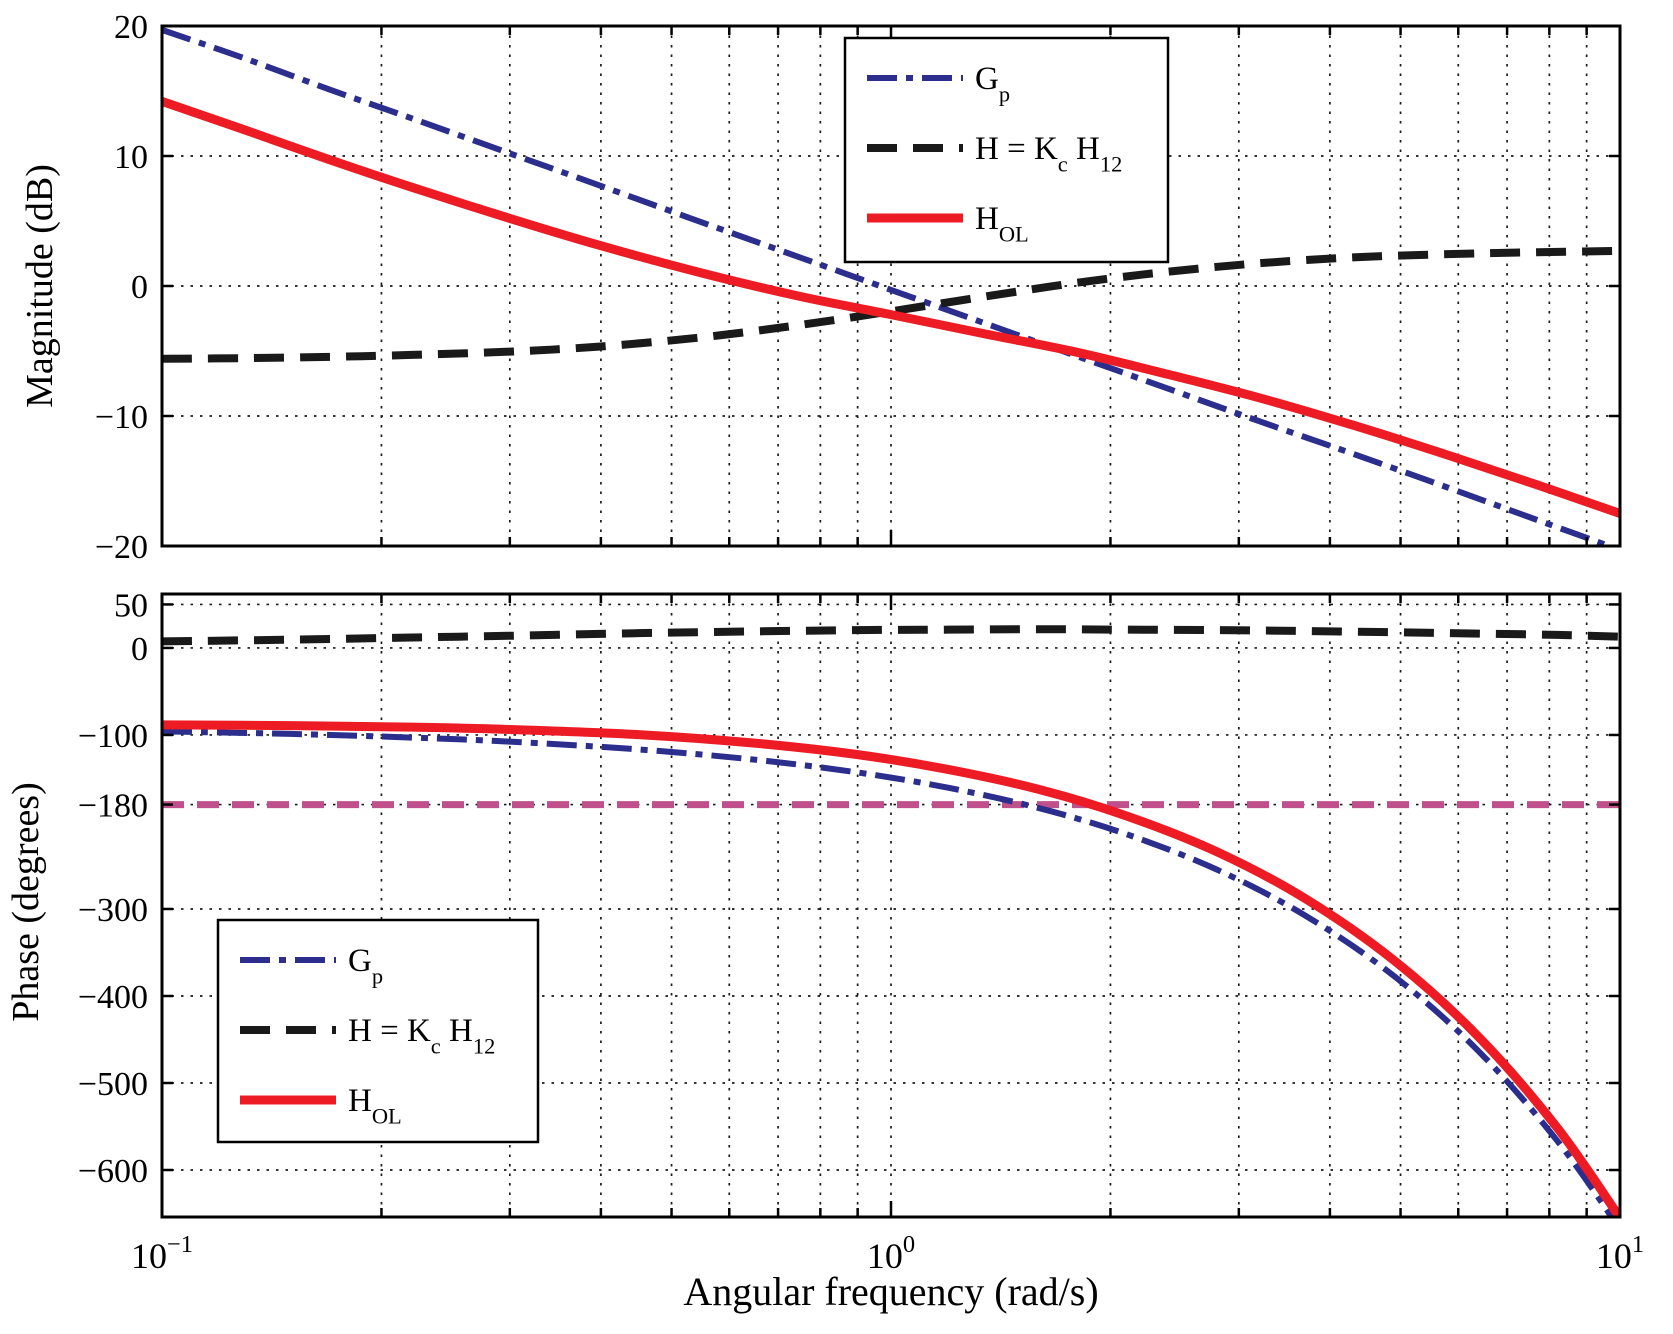  Describe the element at coordinates (139, 649) in the screenshot. I see `phase-y-tick-label: 0` at that location.